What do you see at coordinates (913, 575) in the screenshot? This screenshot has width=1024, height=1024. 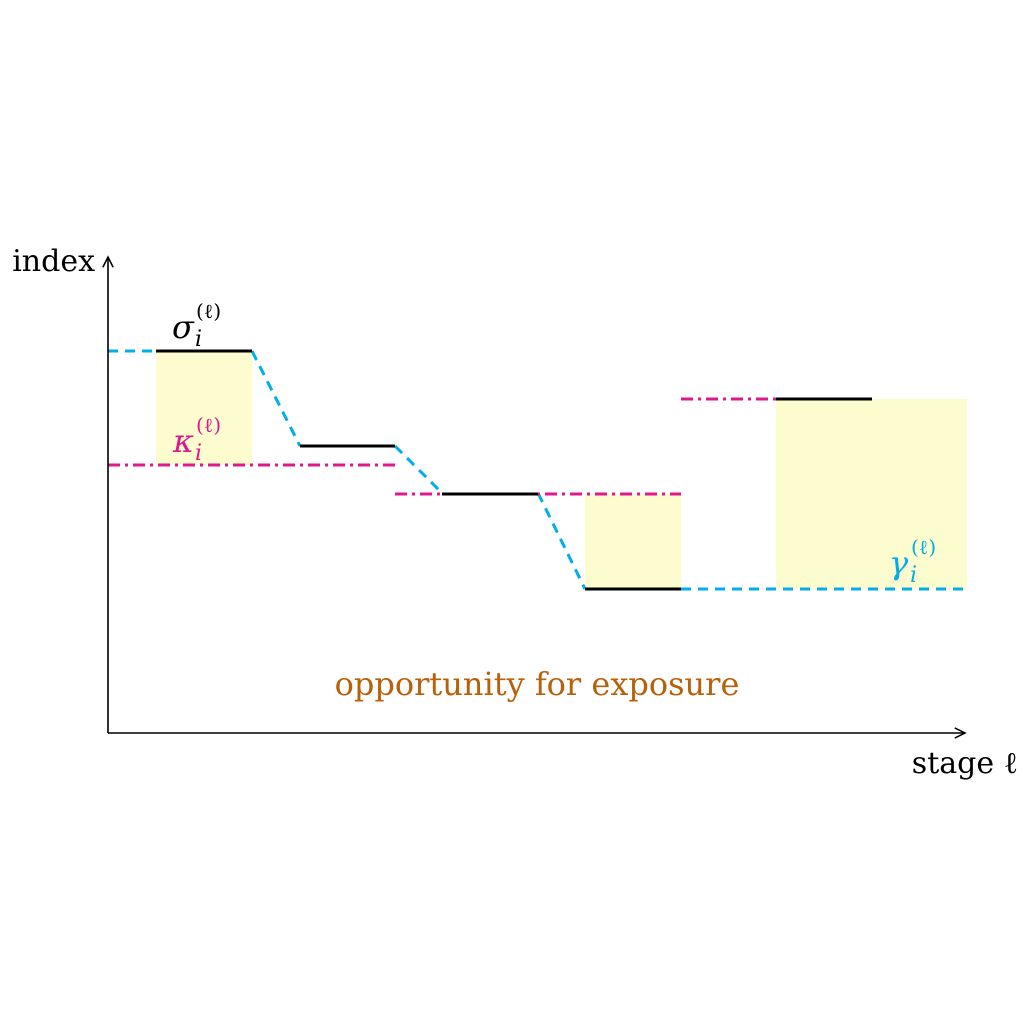 I see `gamma-subscript: i` at bounding box center [913, 575].